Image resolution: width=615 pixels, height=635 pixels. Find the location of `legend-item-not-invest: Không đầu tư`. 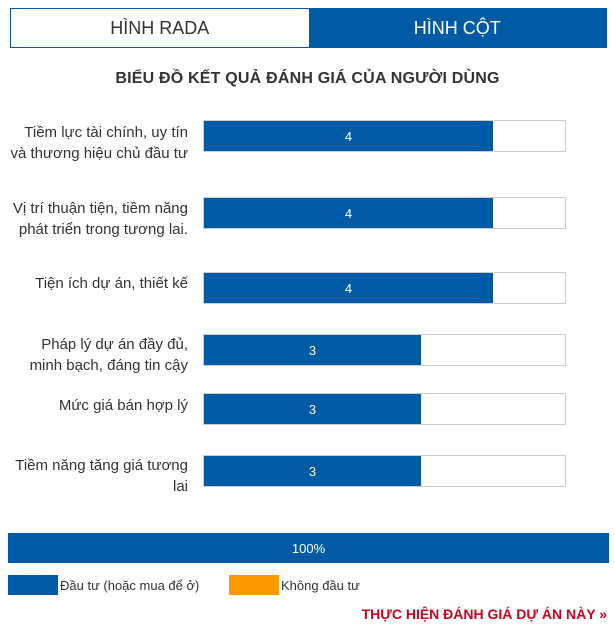

legend-item-not-invest: Không đầu tư is located at coordinates (294, 585).